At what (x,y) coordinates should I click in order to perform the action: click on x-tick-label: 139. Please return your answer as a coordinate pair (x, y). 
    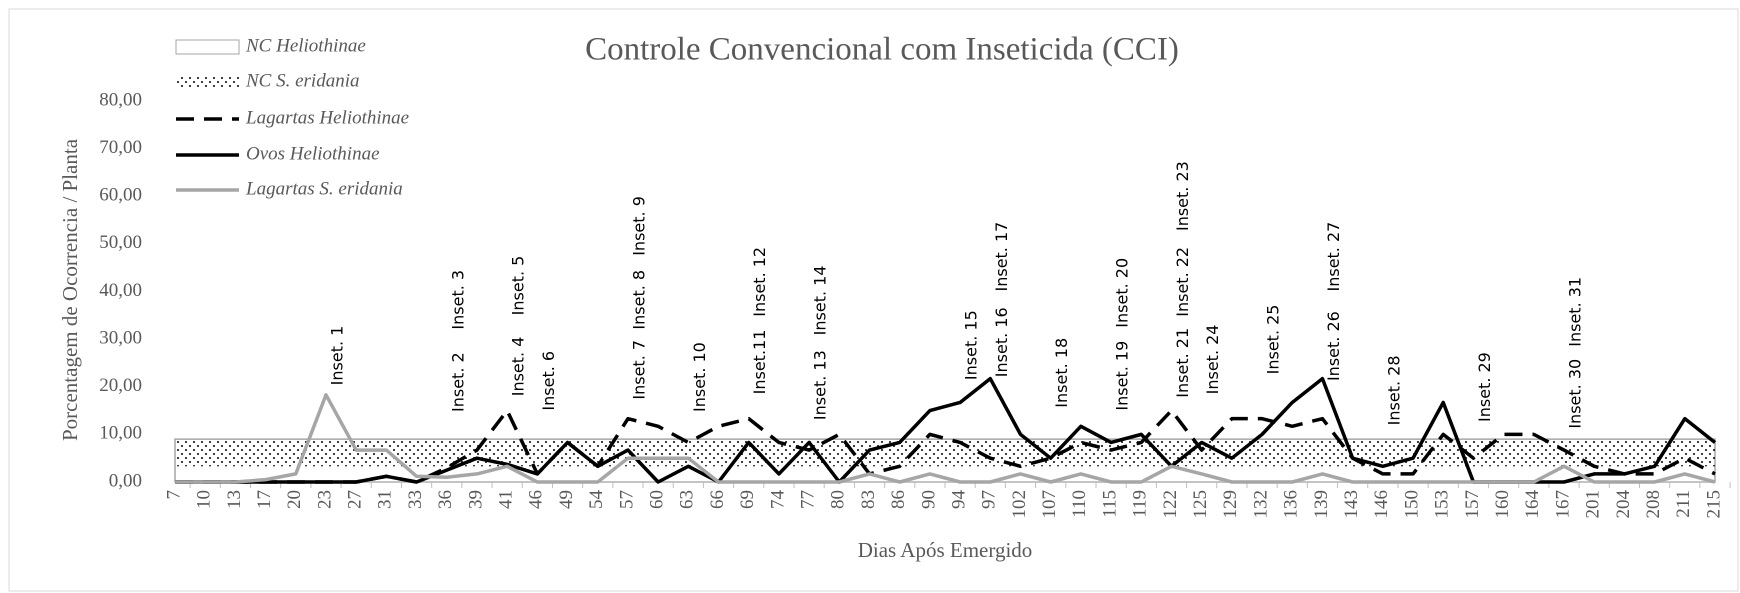
    Looking at the image, I should click on (1321, 504).